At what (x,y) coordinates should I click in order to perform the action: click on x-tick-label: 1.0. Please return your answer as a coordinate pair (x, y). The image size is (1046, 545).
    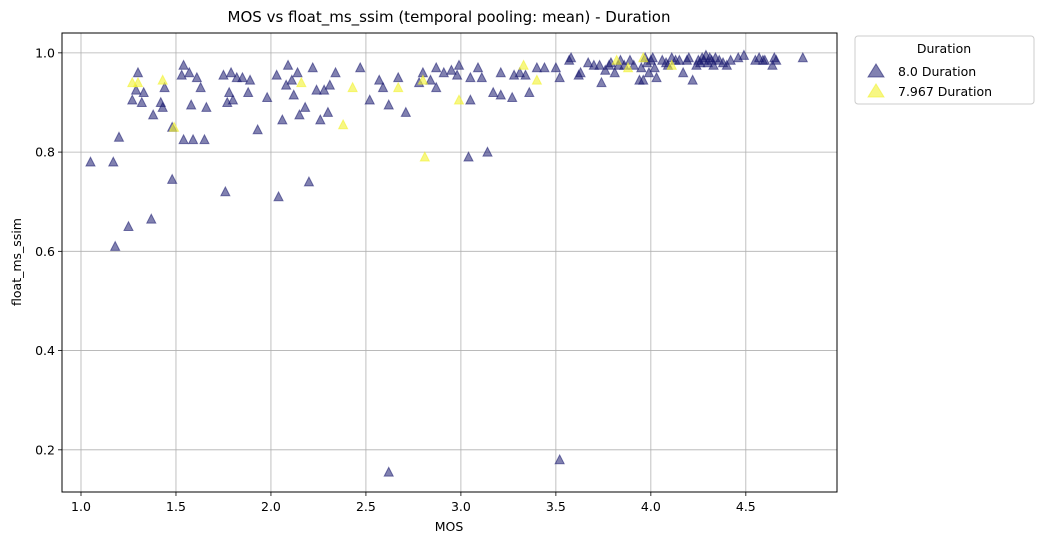
    Looking at the image, I should click on (81, 506).